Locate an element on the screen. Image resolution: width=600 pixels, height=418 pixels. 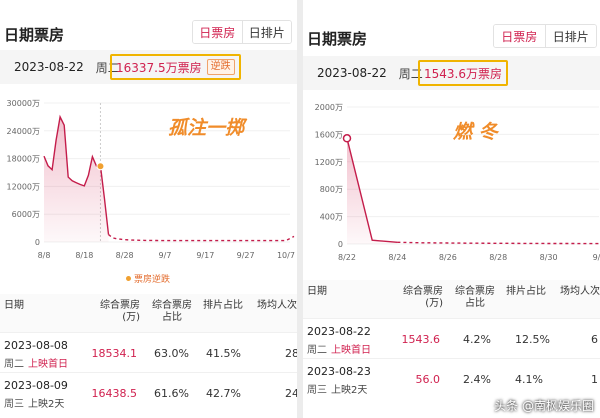
counter-rise-badge: 逆跌 is located at coordinates (220, 67).